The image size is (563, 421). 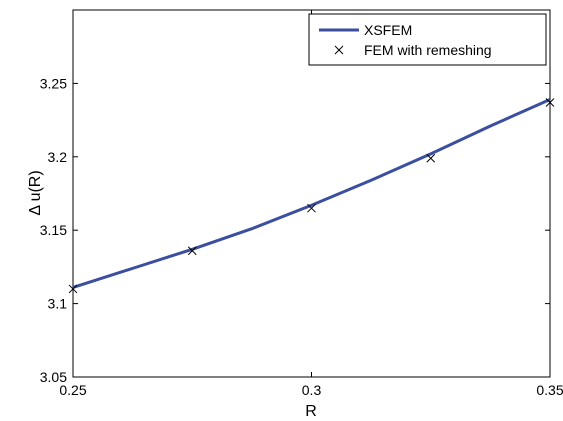 What do you see at coordinates (388, 30) in the screenshot?
I see `legend-label-xsfem: XSFEM` at bounding box center [388, 30].